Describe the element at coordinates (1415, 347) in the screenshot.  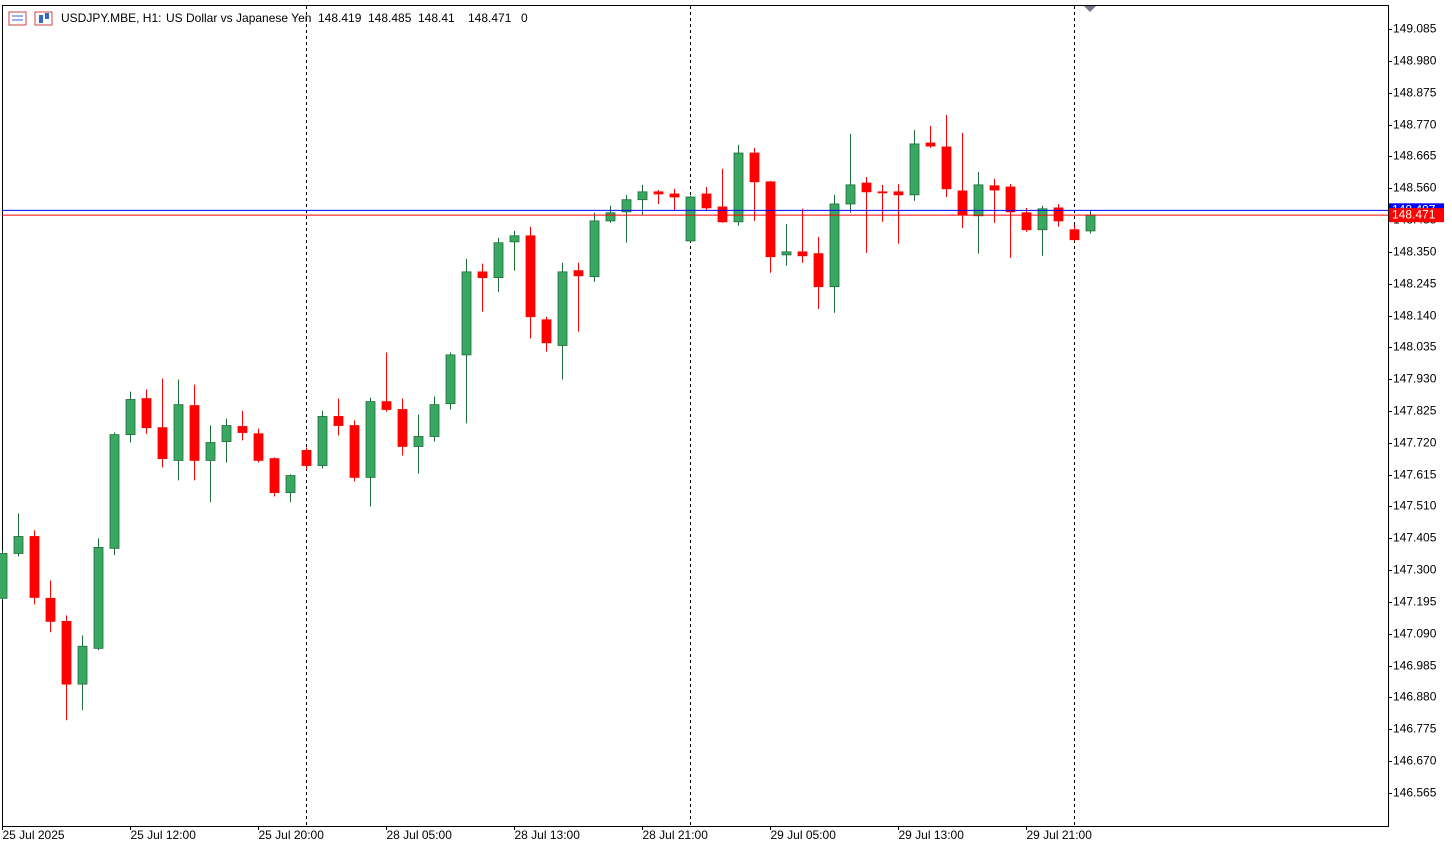
I see `y-tick-label: 148.035` at that location.